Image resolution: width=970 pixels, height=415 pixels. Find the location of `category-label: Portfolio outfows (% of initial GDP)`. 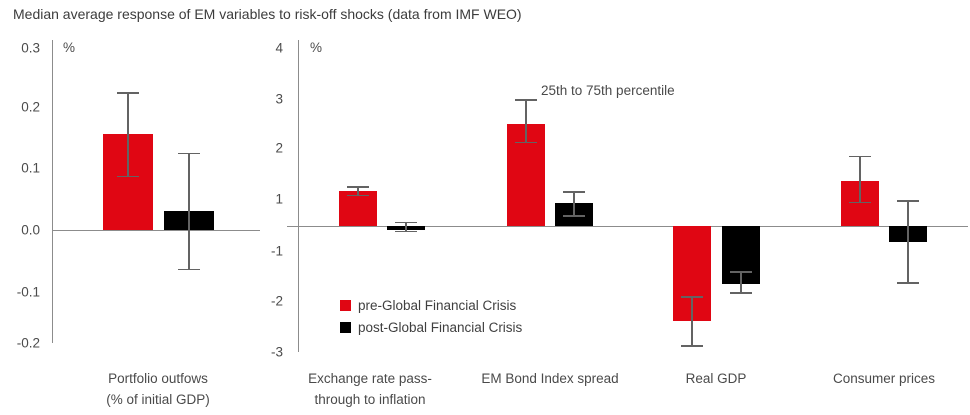

category-label: Portfolio outfows (% of initial GDP) is located at coordinates (158, 389).